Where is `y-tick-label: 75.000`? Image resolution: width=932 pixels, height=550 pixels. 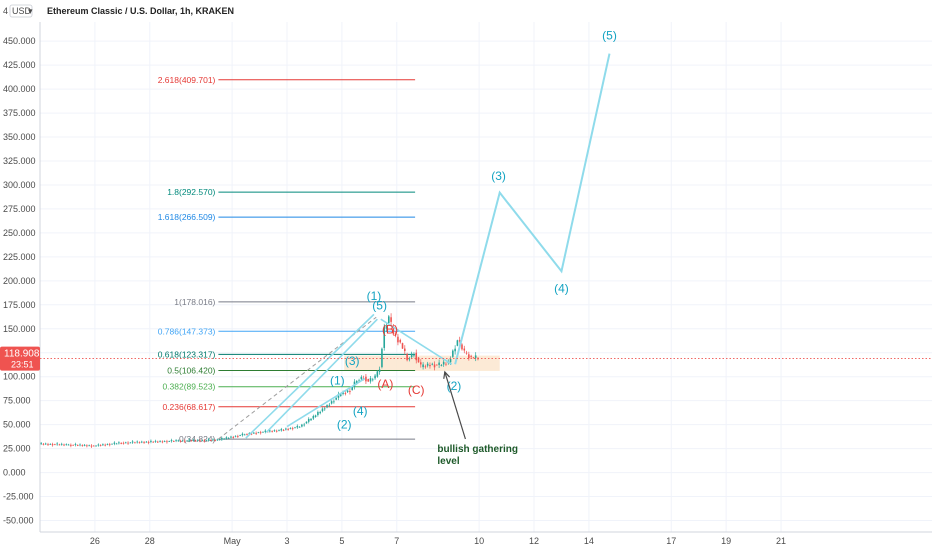 y-tick-label: 75.000 is located at coordinates (17, 401).